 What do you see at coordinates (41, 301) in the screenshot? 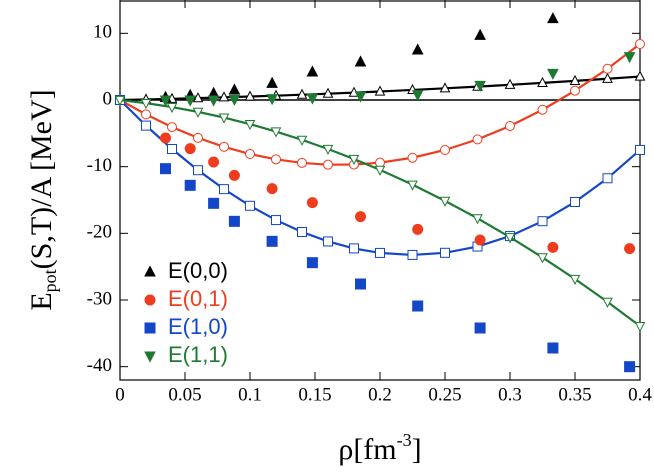
I see `y-label-main: E` at bounding box center [41, 301].